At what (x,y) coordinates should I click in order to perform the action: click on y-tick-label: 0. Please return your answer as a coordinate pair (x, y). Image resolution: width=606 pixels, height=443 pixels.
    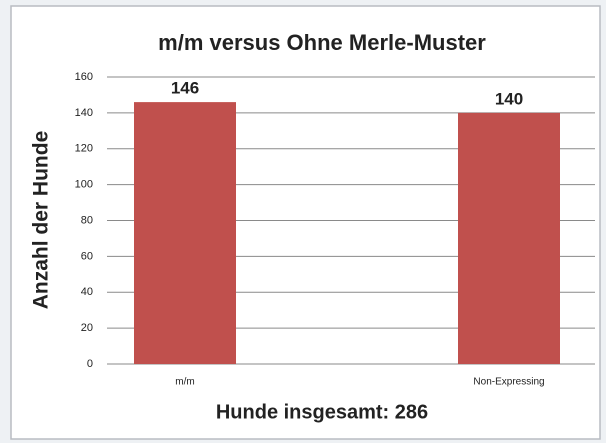
    Looking at the image, I should click on (90, 364).